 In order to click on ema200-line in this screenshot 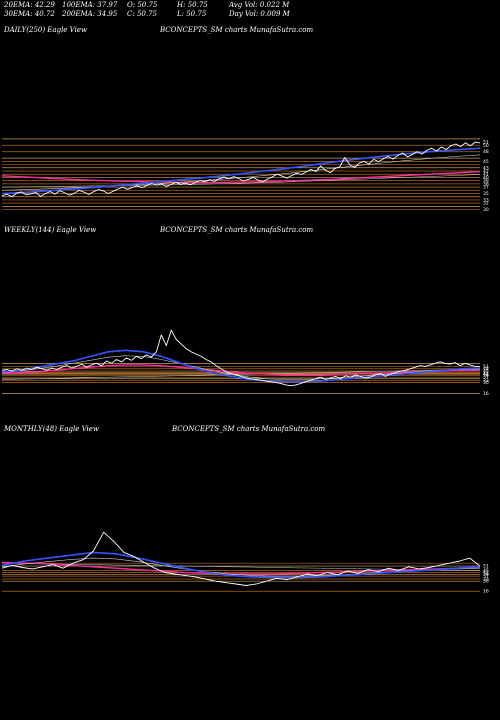, I will do `click(241, 181)`.